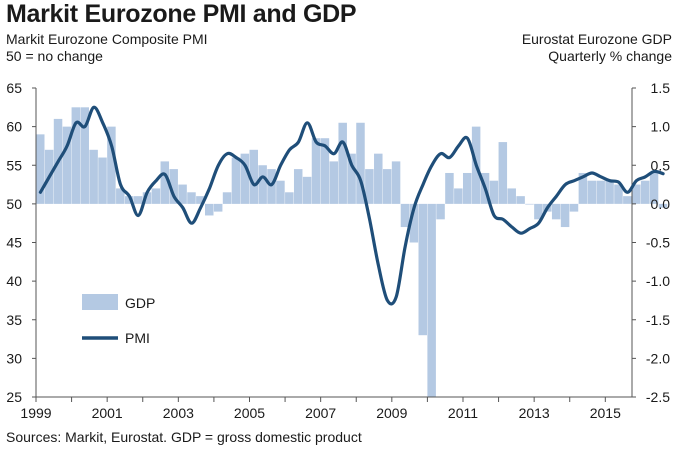 Image resolution: width=680 pixels, height=454 pixels. What do you see at coordinates (14, 204) in the screenshot?
I see `left-tick-label: 50` at bounding box center [14, 204].